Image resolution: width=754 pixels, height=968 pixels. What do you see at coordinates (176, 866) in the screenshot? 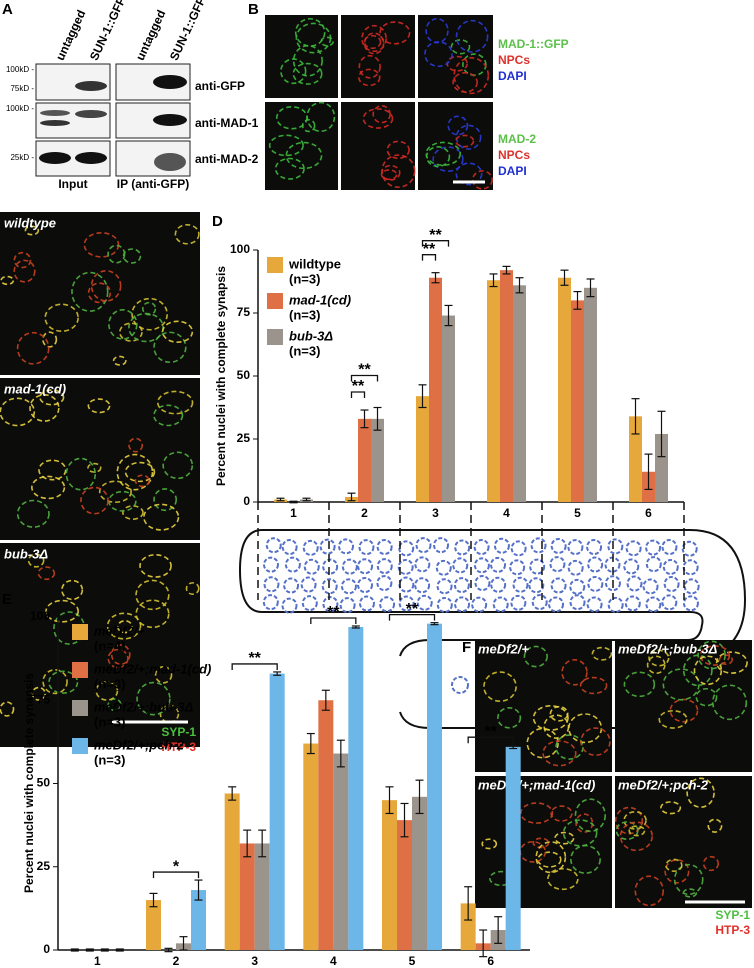
I see `significance-label: *` at bounding box center [176, 866].